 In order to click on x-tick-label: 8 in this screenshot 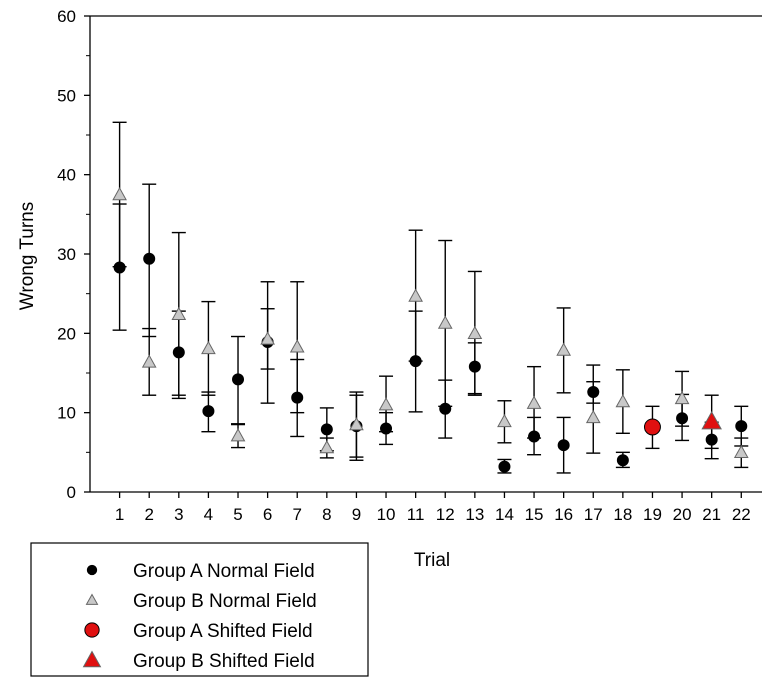, I will do `click(326, 514)`.